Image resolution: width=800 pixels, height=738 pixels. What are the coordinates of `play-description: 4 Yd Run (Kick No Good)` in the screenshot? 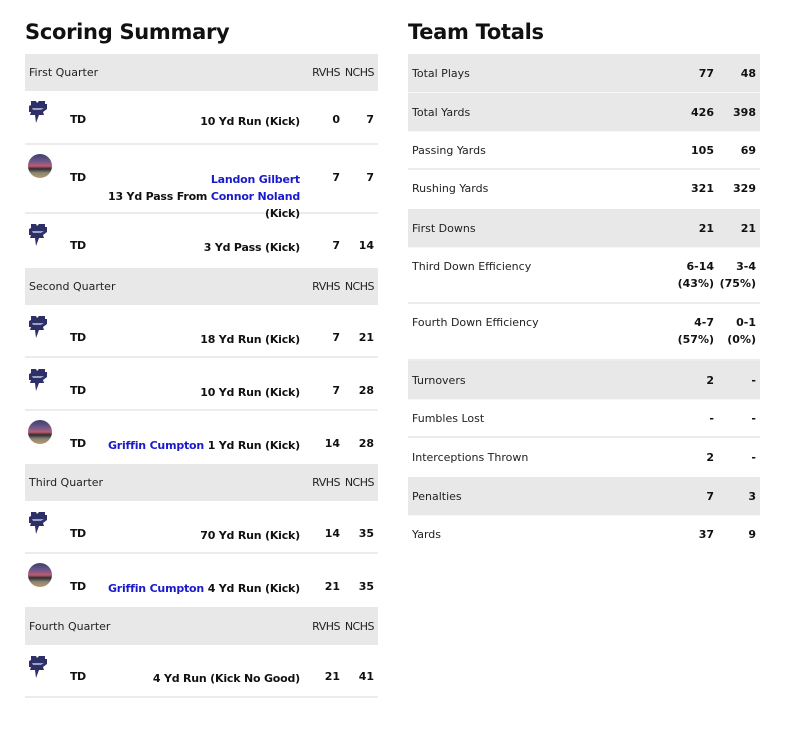 It's located at (226, 678).